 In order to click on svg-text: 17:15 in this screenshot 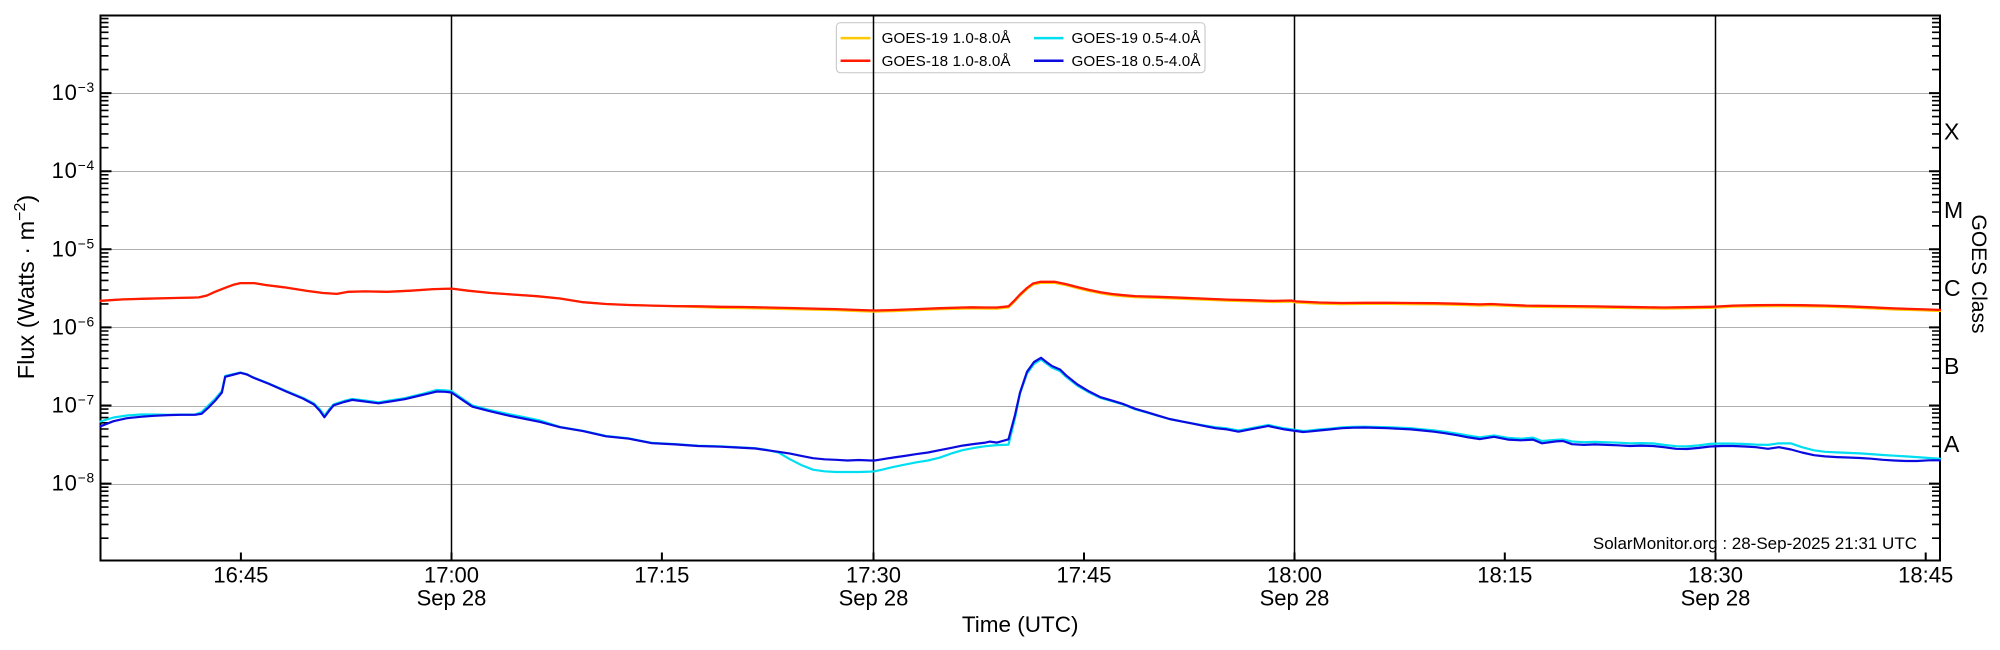, I will do `click(661, 575)`.